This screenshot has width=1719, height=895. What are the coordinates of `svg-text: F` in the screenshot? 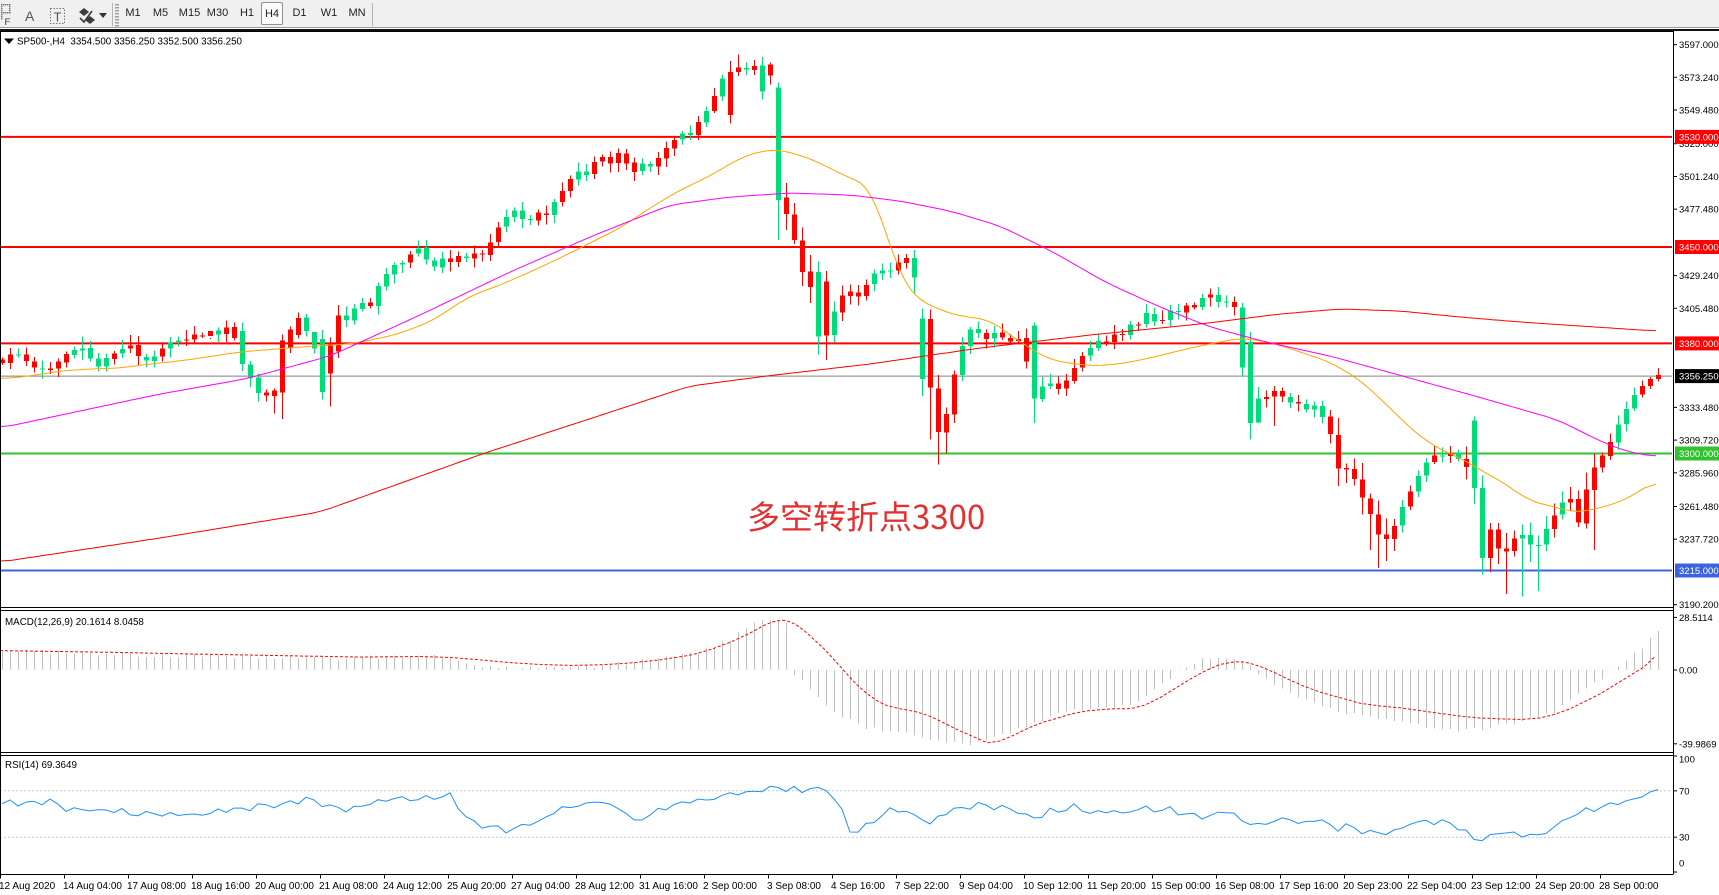 It's located at (8, 22).